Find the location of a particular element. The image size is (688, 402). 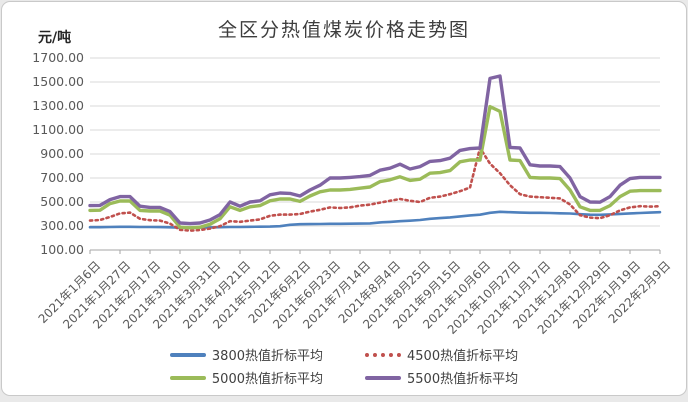

legend-item-2: 5000热值折标平均 is located at coordinates (246, 377).